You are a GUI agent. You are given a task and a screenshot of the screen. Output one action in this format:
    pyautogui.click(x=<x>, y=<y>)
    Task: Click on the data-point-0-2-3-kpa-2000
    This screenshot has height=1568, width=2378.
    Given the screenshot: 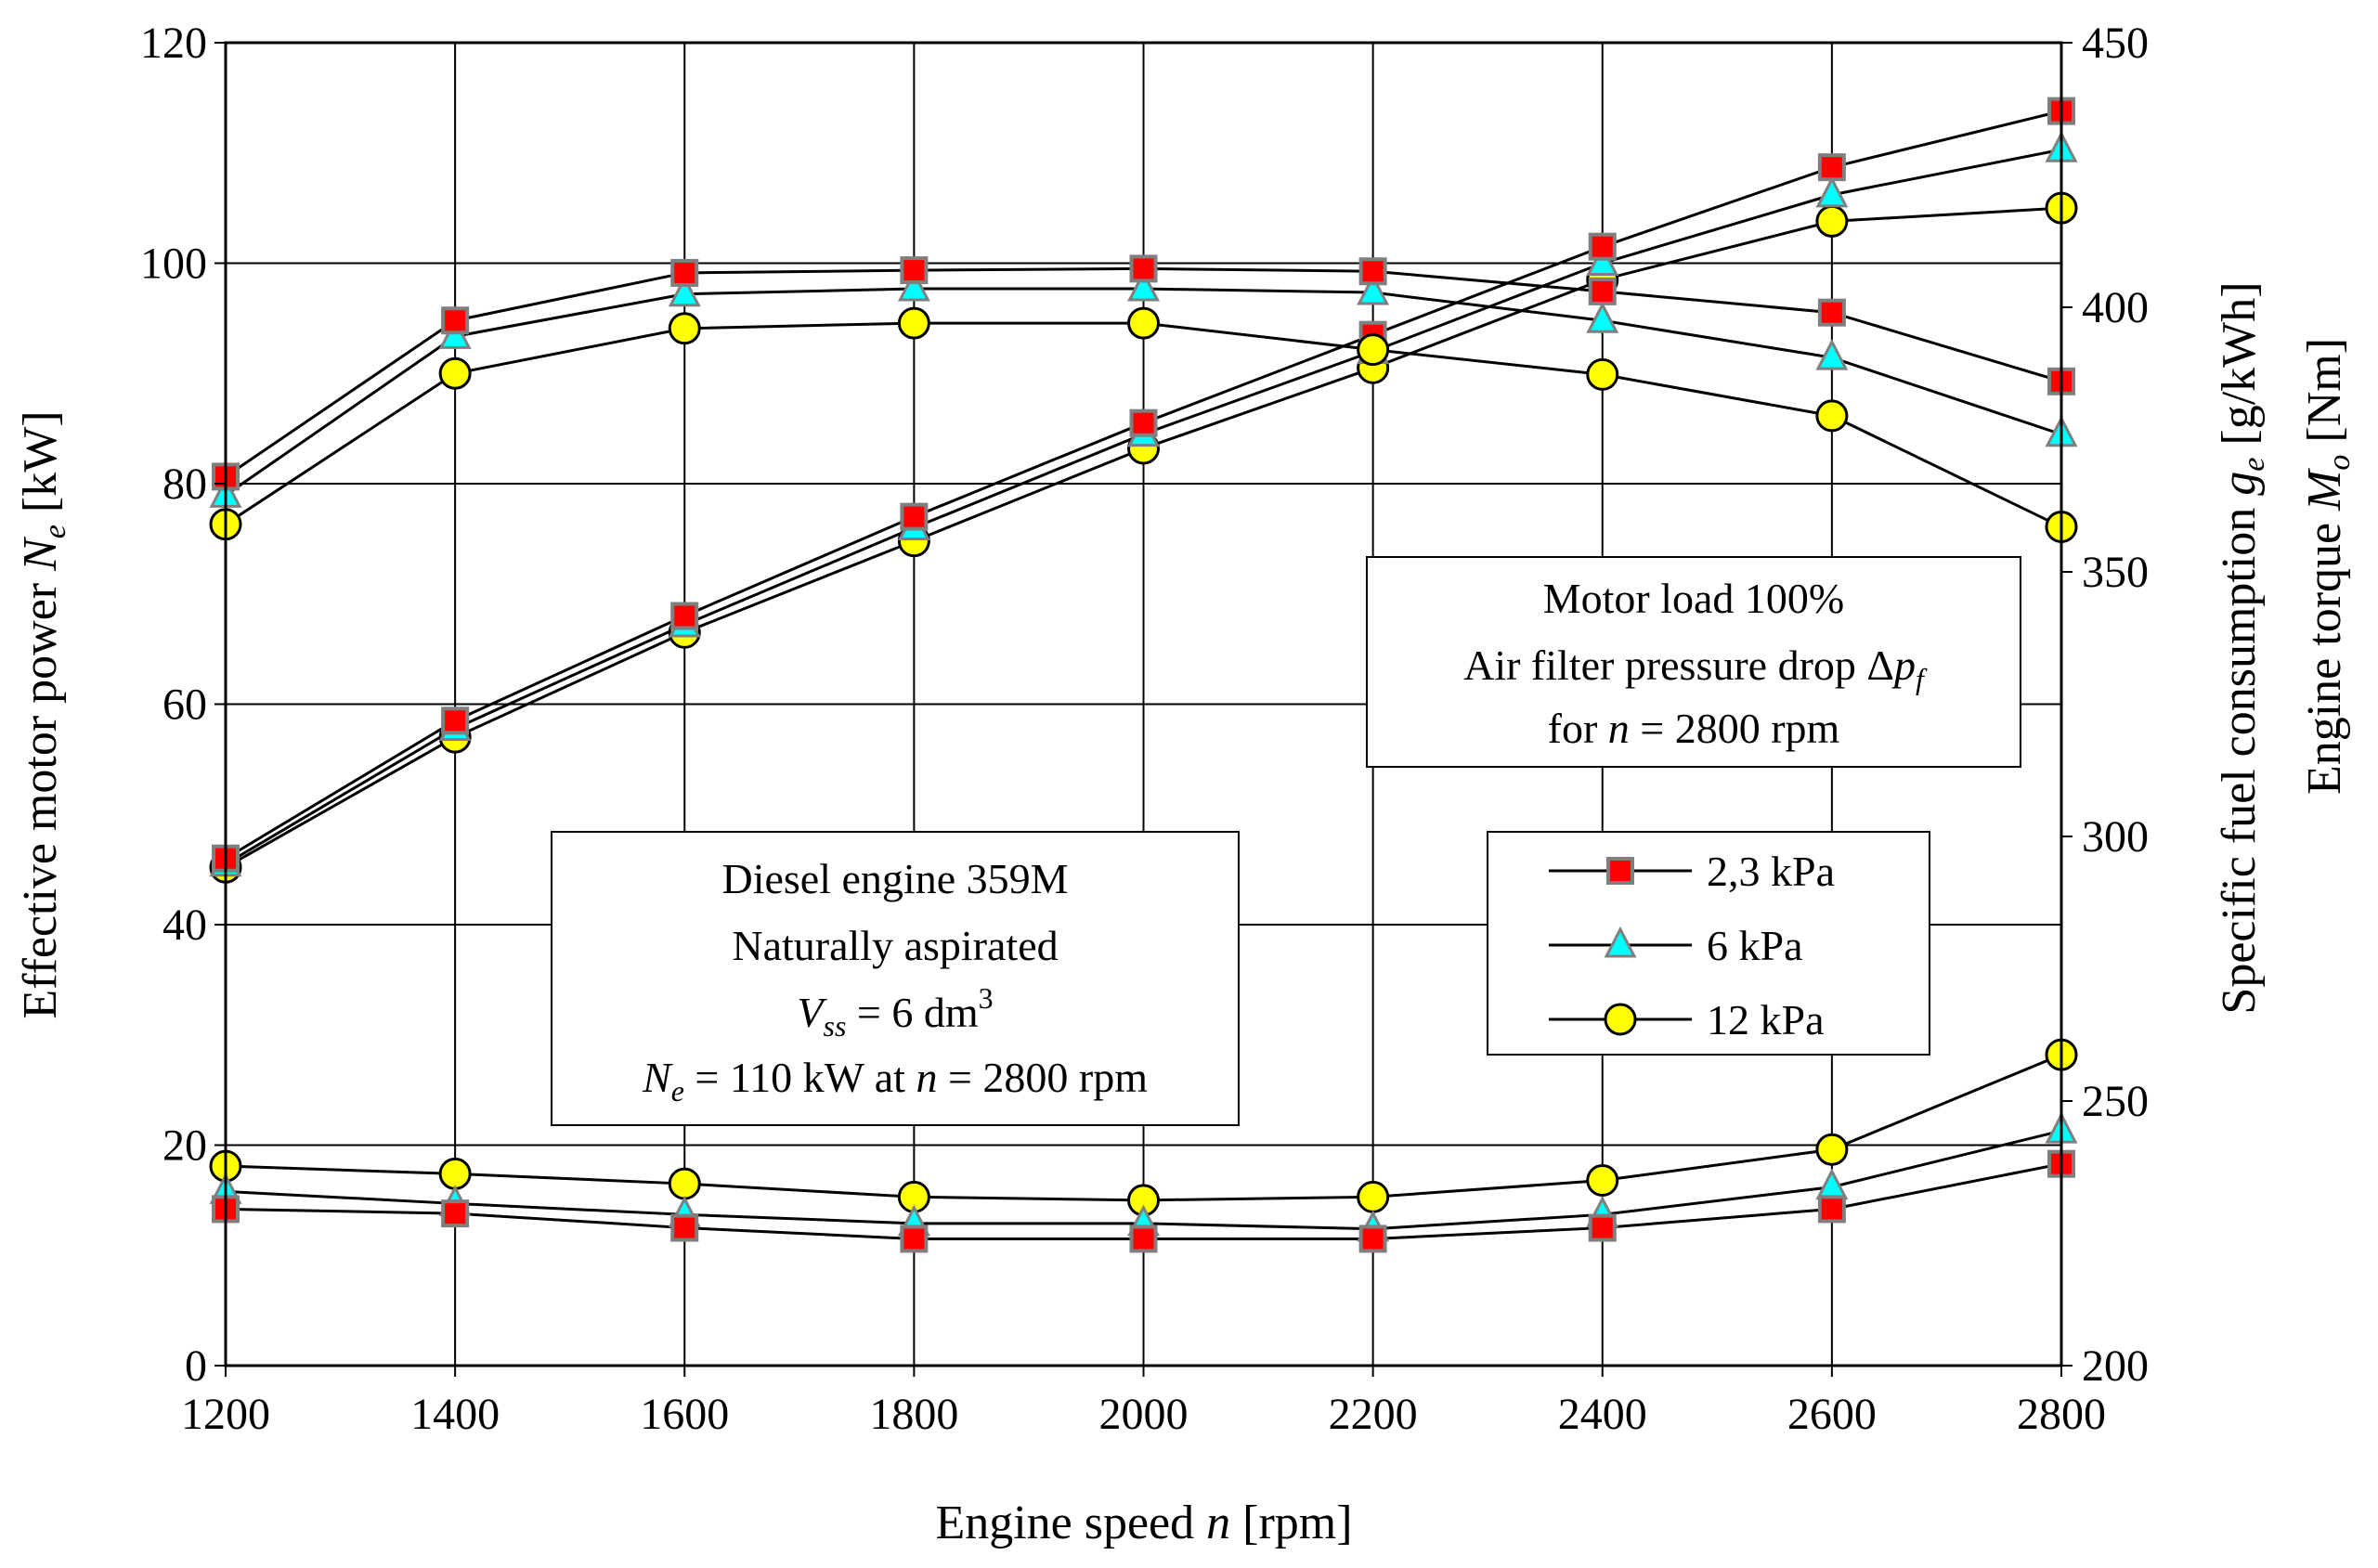 What is the action you would take?
    pyautogui.click(x=1143, y=422)
    